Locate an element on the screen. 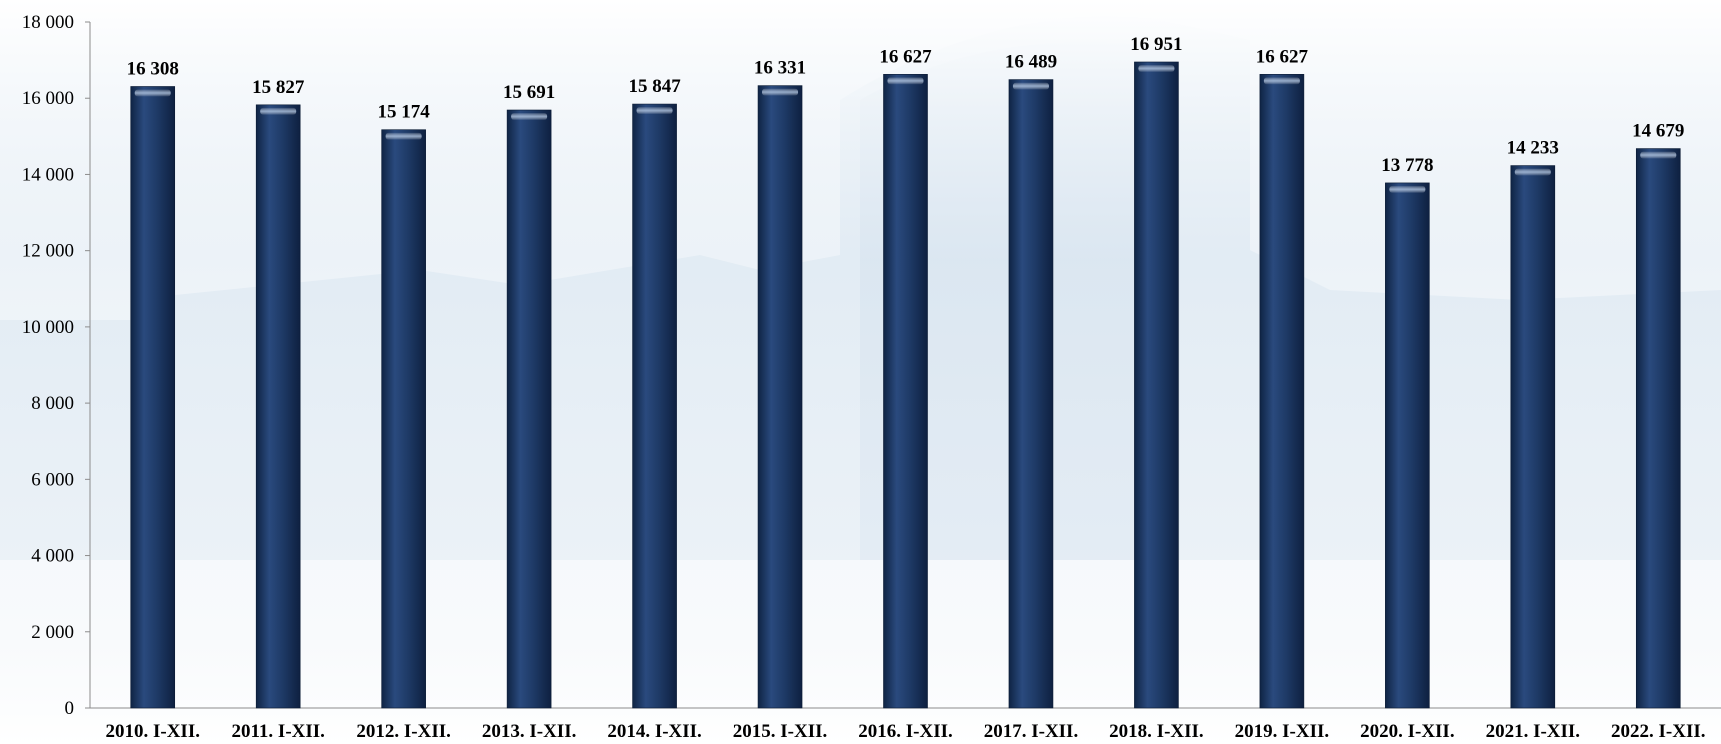  data-label: 16 308 is located at coordinates (153, 68).